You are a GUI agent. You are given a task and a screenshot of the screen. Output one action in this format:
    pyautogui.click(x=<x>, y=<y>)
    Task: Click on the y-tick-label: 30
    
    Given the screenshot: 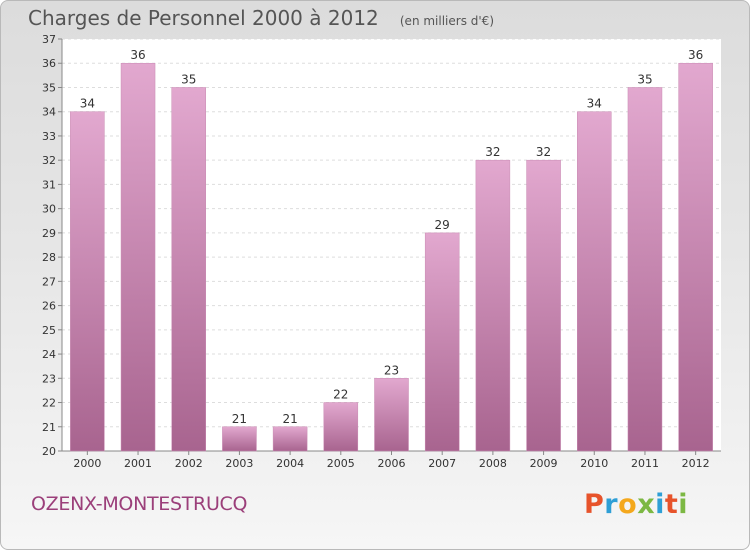 What is the action you would take?
    pyautogui.click(x=49, y=209)
    